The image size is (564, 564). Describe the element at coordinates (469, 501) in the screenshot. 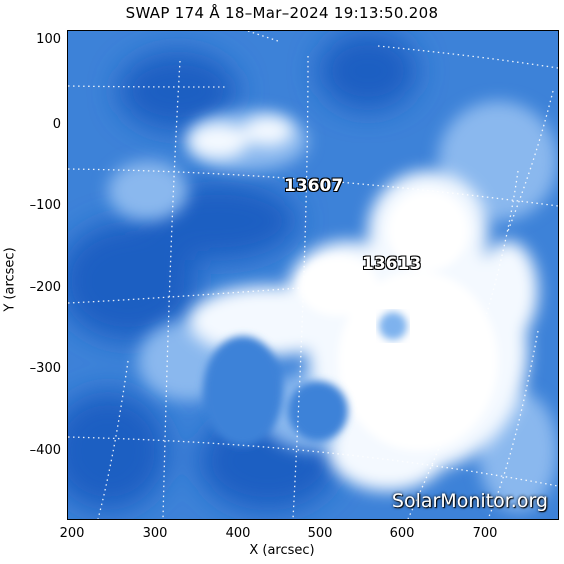

I see `watermark: SolarMonitor.org` at that location.